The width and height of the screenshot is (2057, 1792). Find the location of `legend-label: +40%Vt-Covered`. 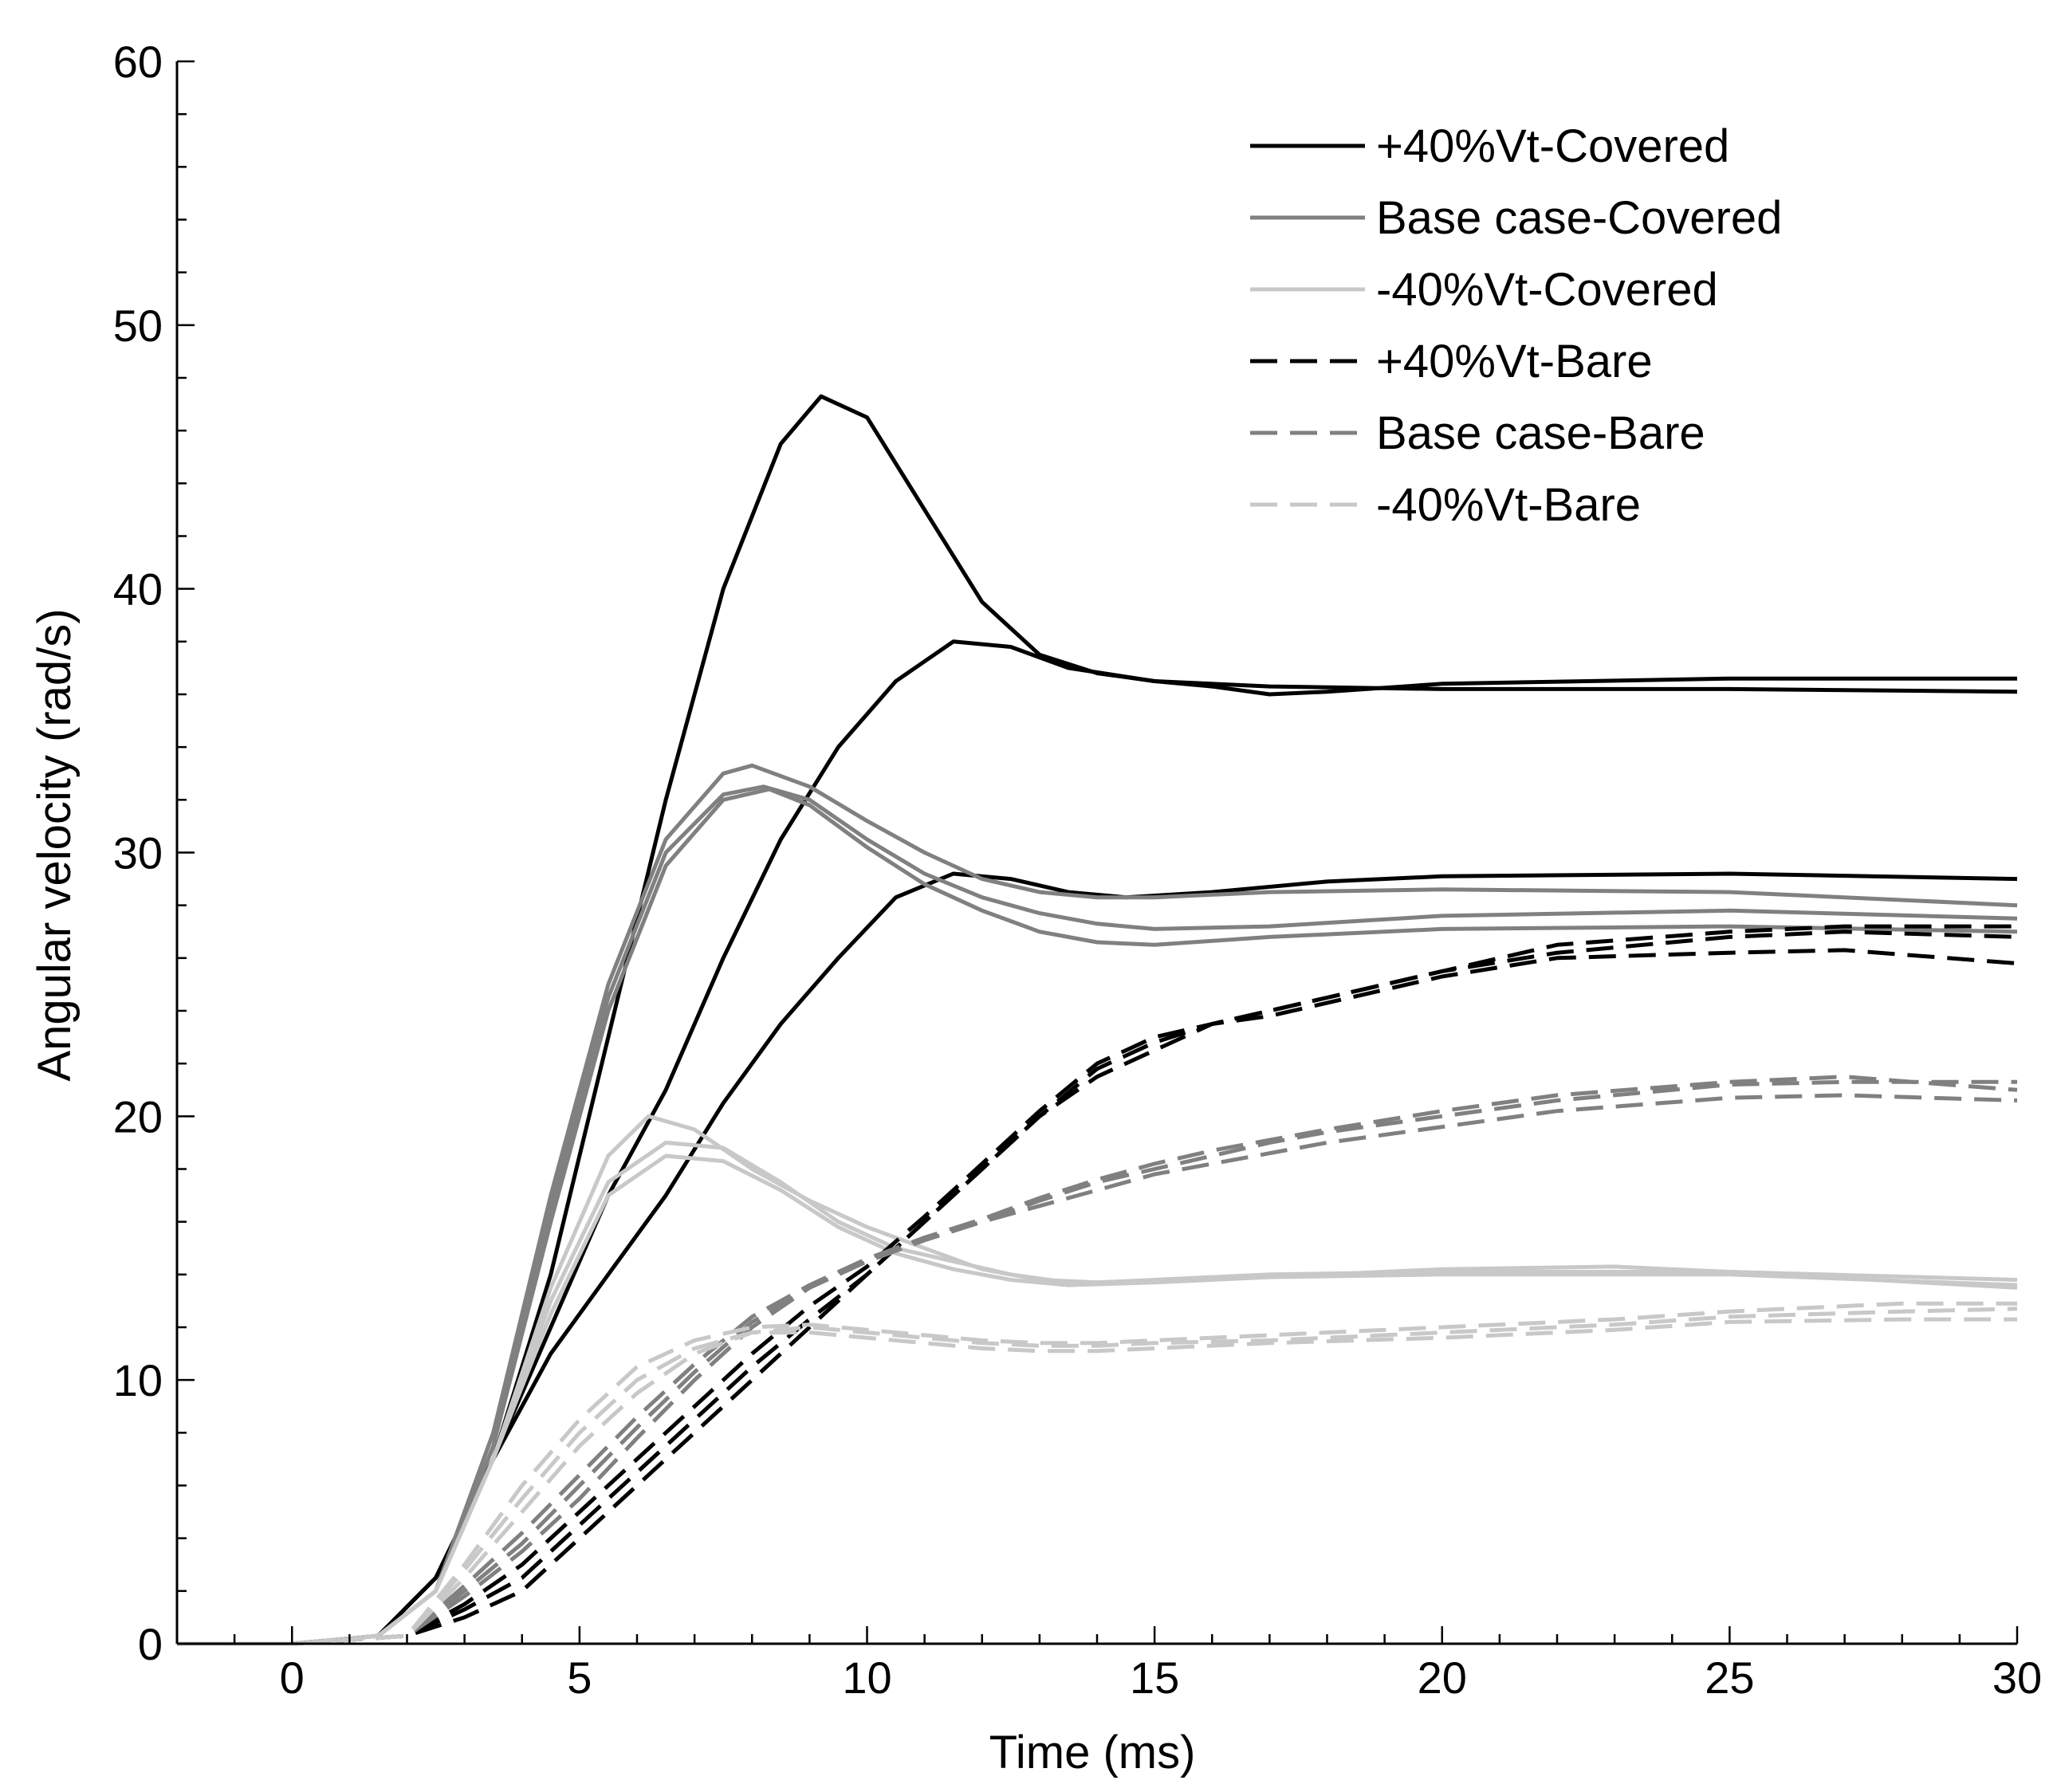

legend-label: +40%Vt-Covered is located at coordinates (1552, 146).